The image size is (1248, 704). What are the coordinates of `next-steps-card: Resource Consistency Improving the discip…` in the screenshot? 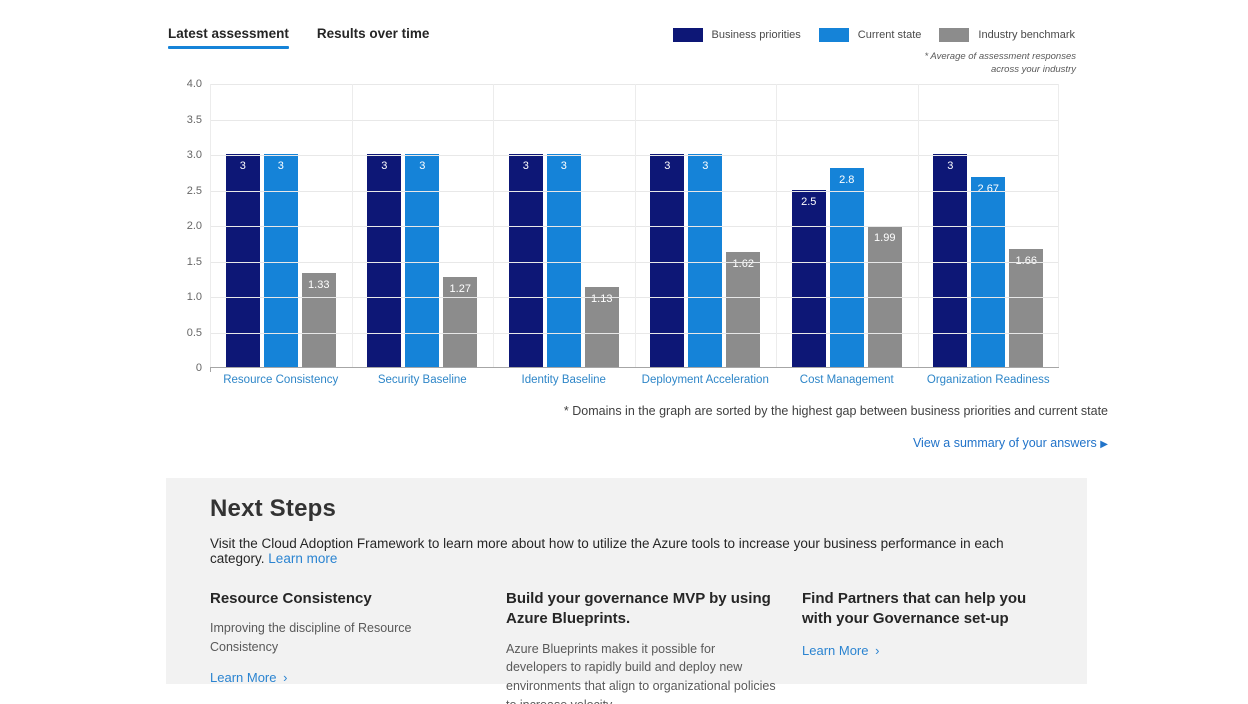 It's located at (358, 646).